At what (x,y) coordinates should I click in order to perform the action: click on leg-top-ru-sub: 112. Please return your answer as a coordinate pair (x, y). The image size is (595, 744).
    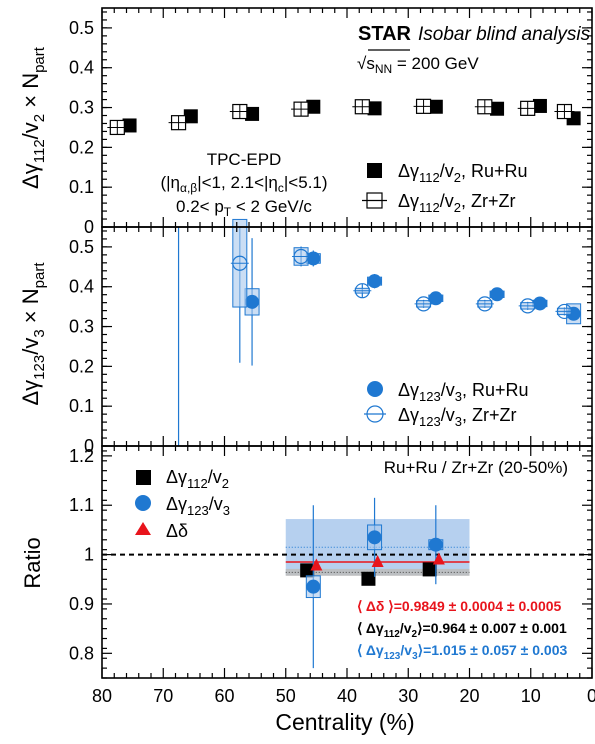
    Looking at the image, I should click on (429, 177).